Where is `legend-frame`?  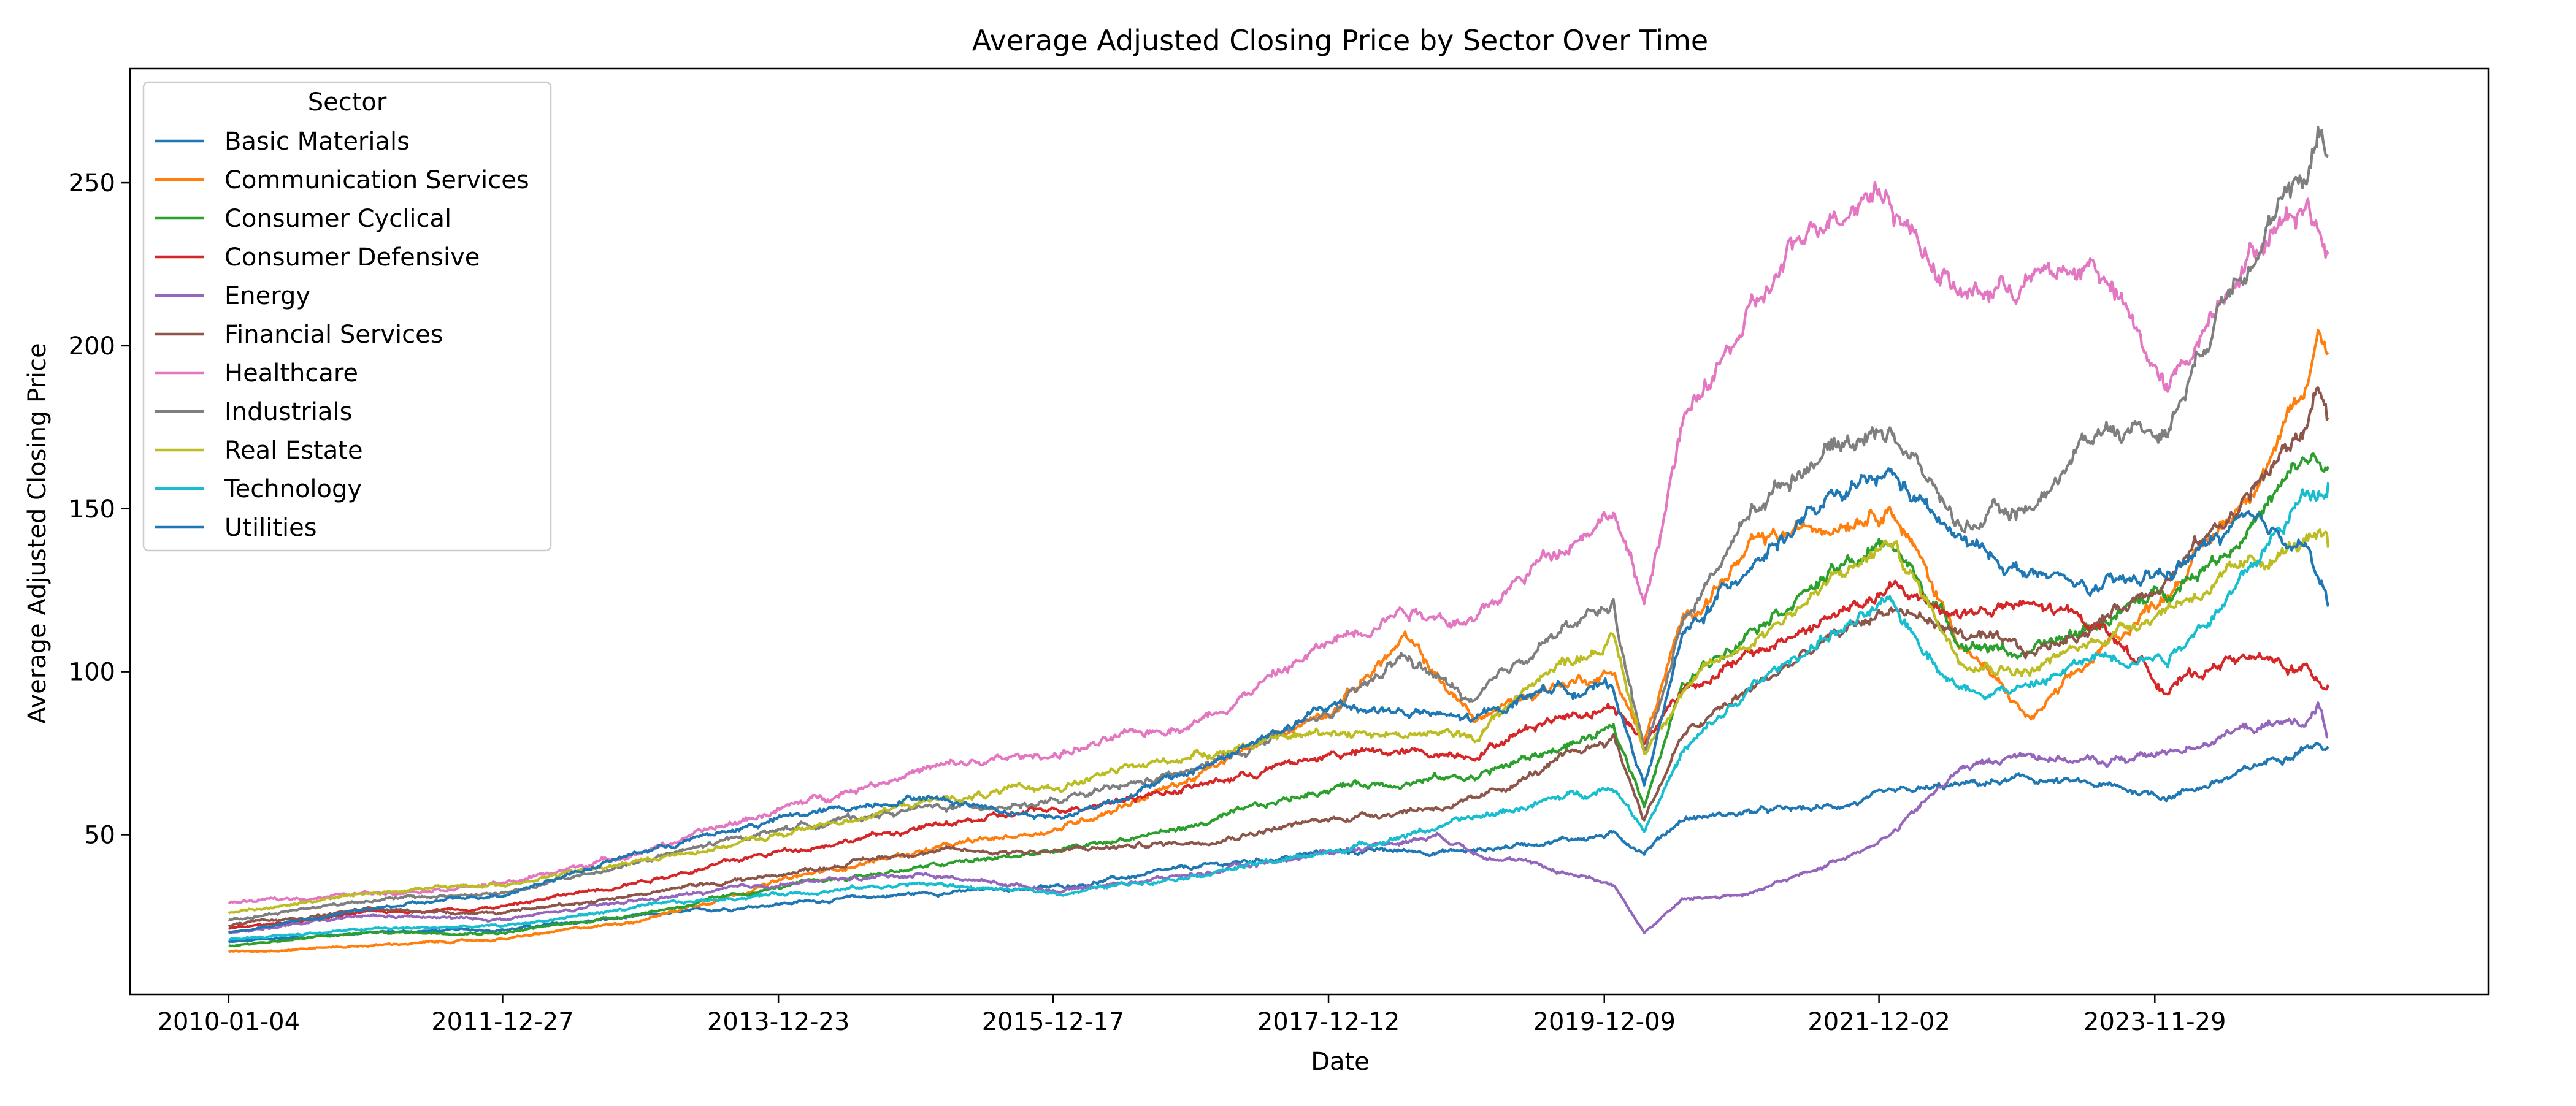
legend-frame is located at coordinates (347, 316).